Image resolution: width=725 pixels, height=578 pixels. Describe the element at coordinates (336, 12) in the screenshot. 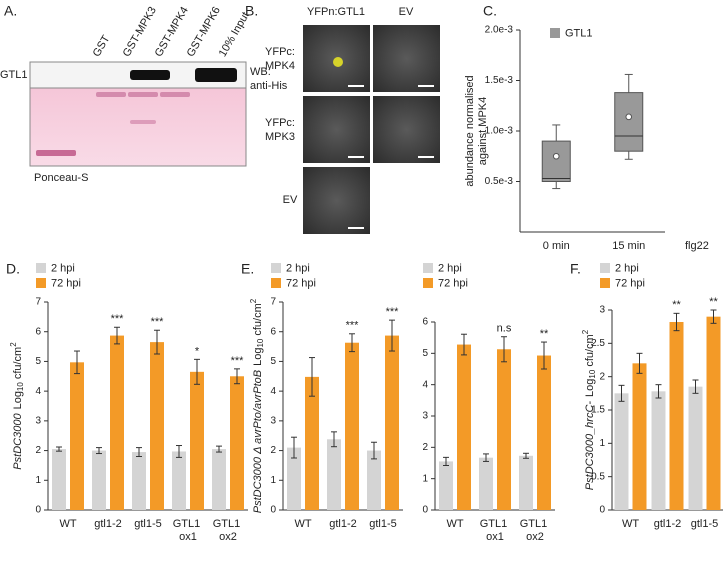

I see `column-label: YFPn:GTL1` at that location.